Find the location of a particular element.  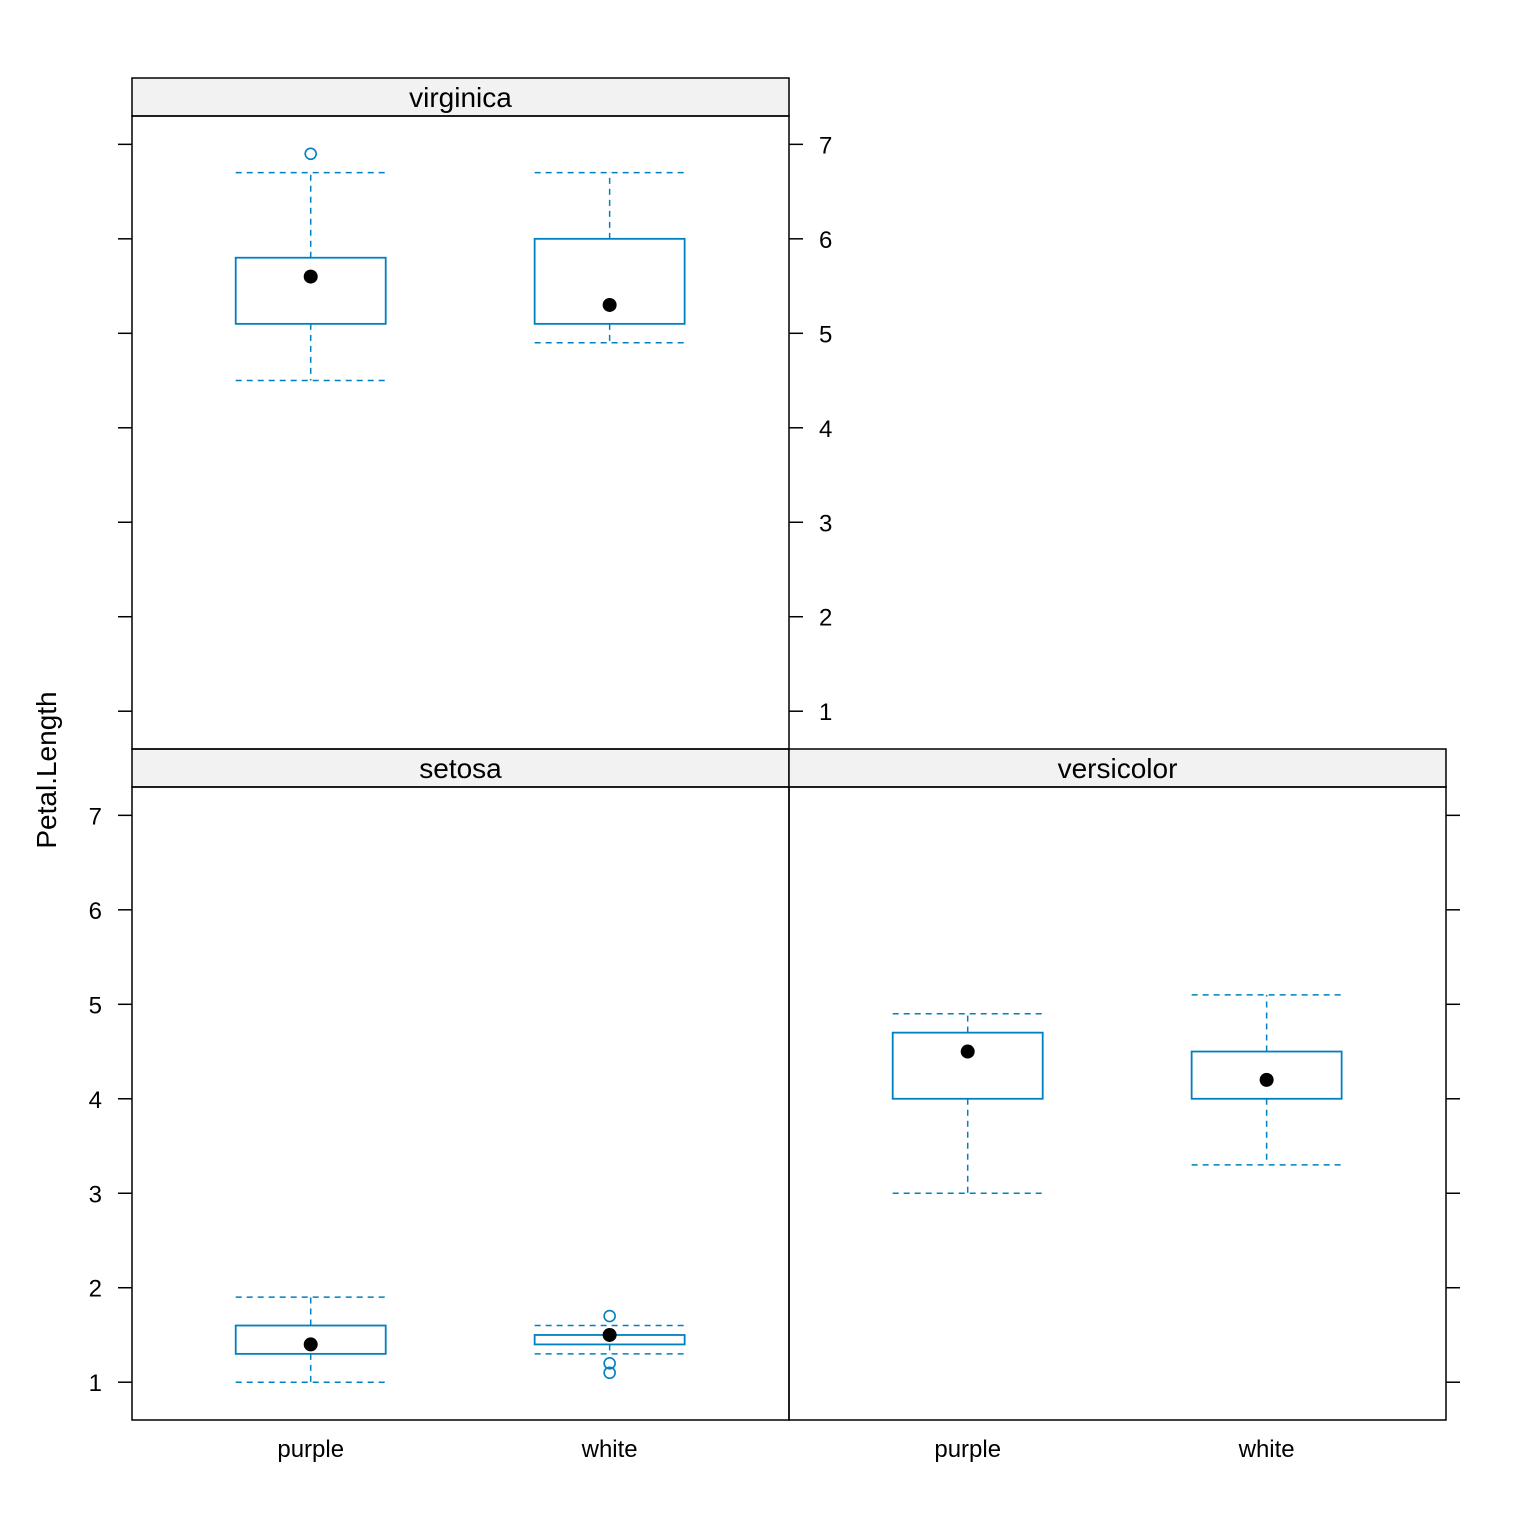

median-dot-setosa-white is located at coordinates (609, 1334).